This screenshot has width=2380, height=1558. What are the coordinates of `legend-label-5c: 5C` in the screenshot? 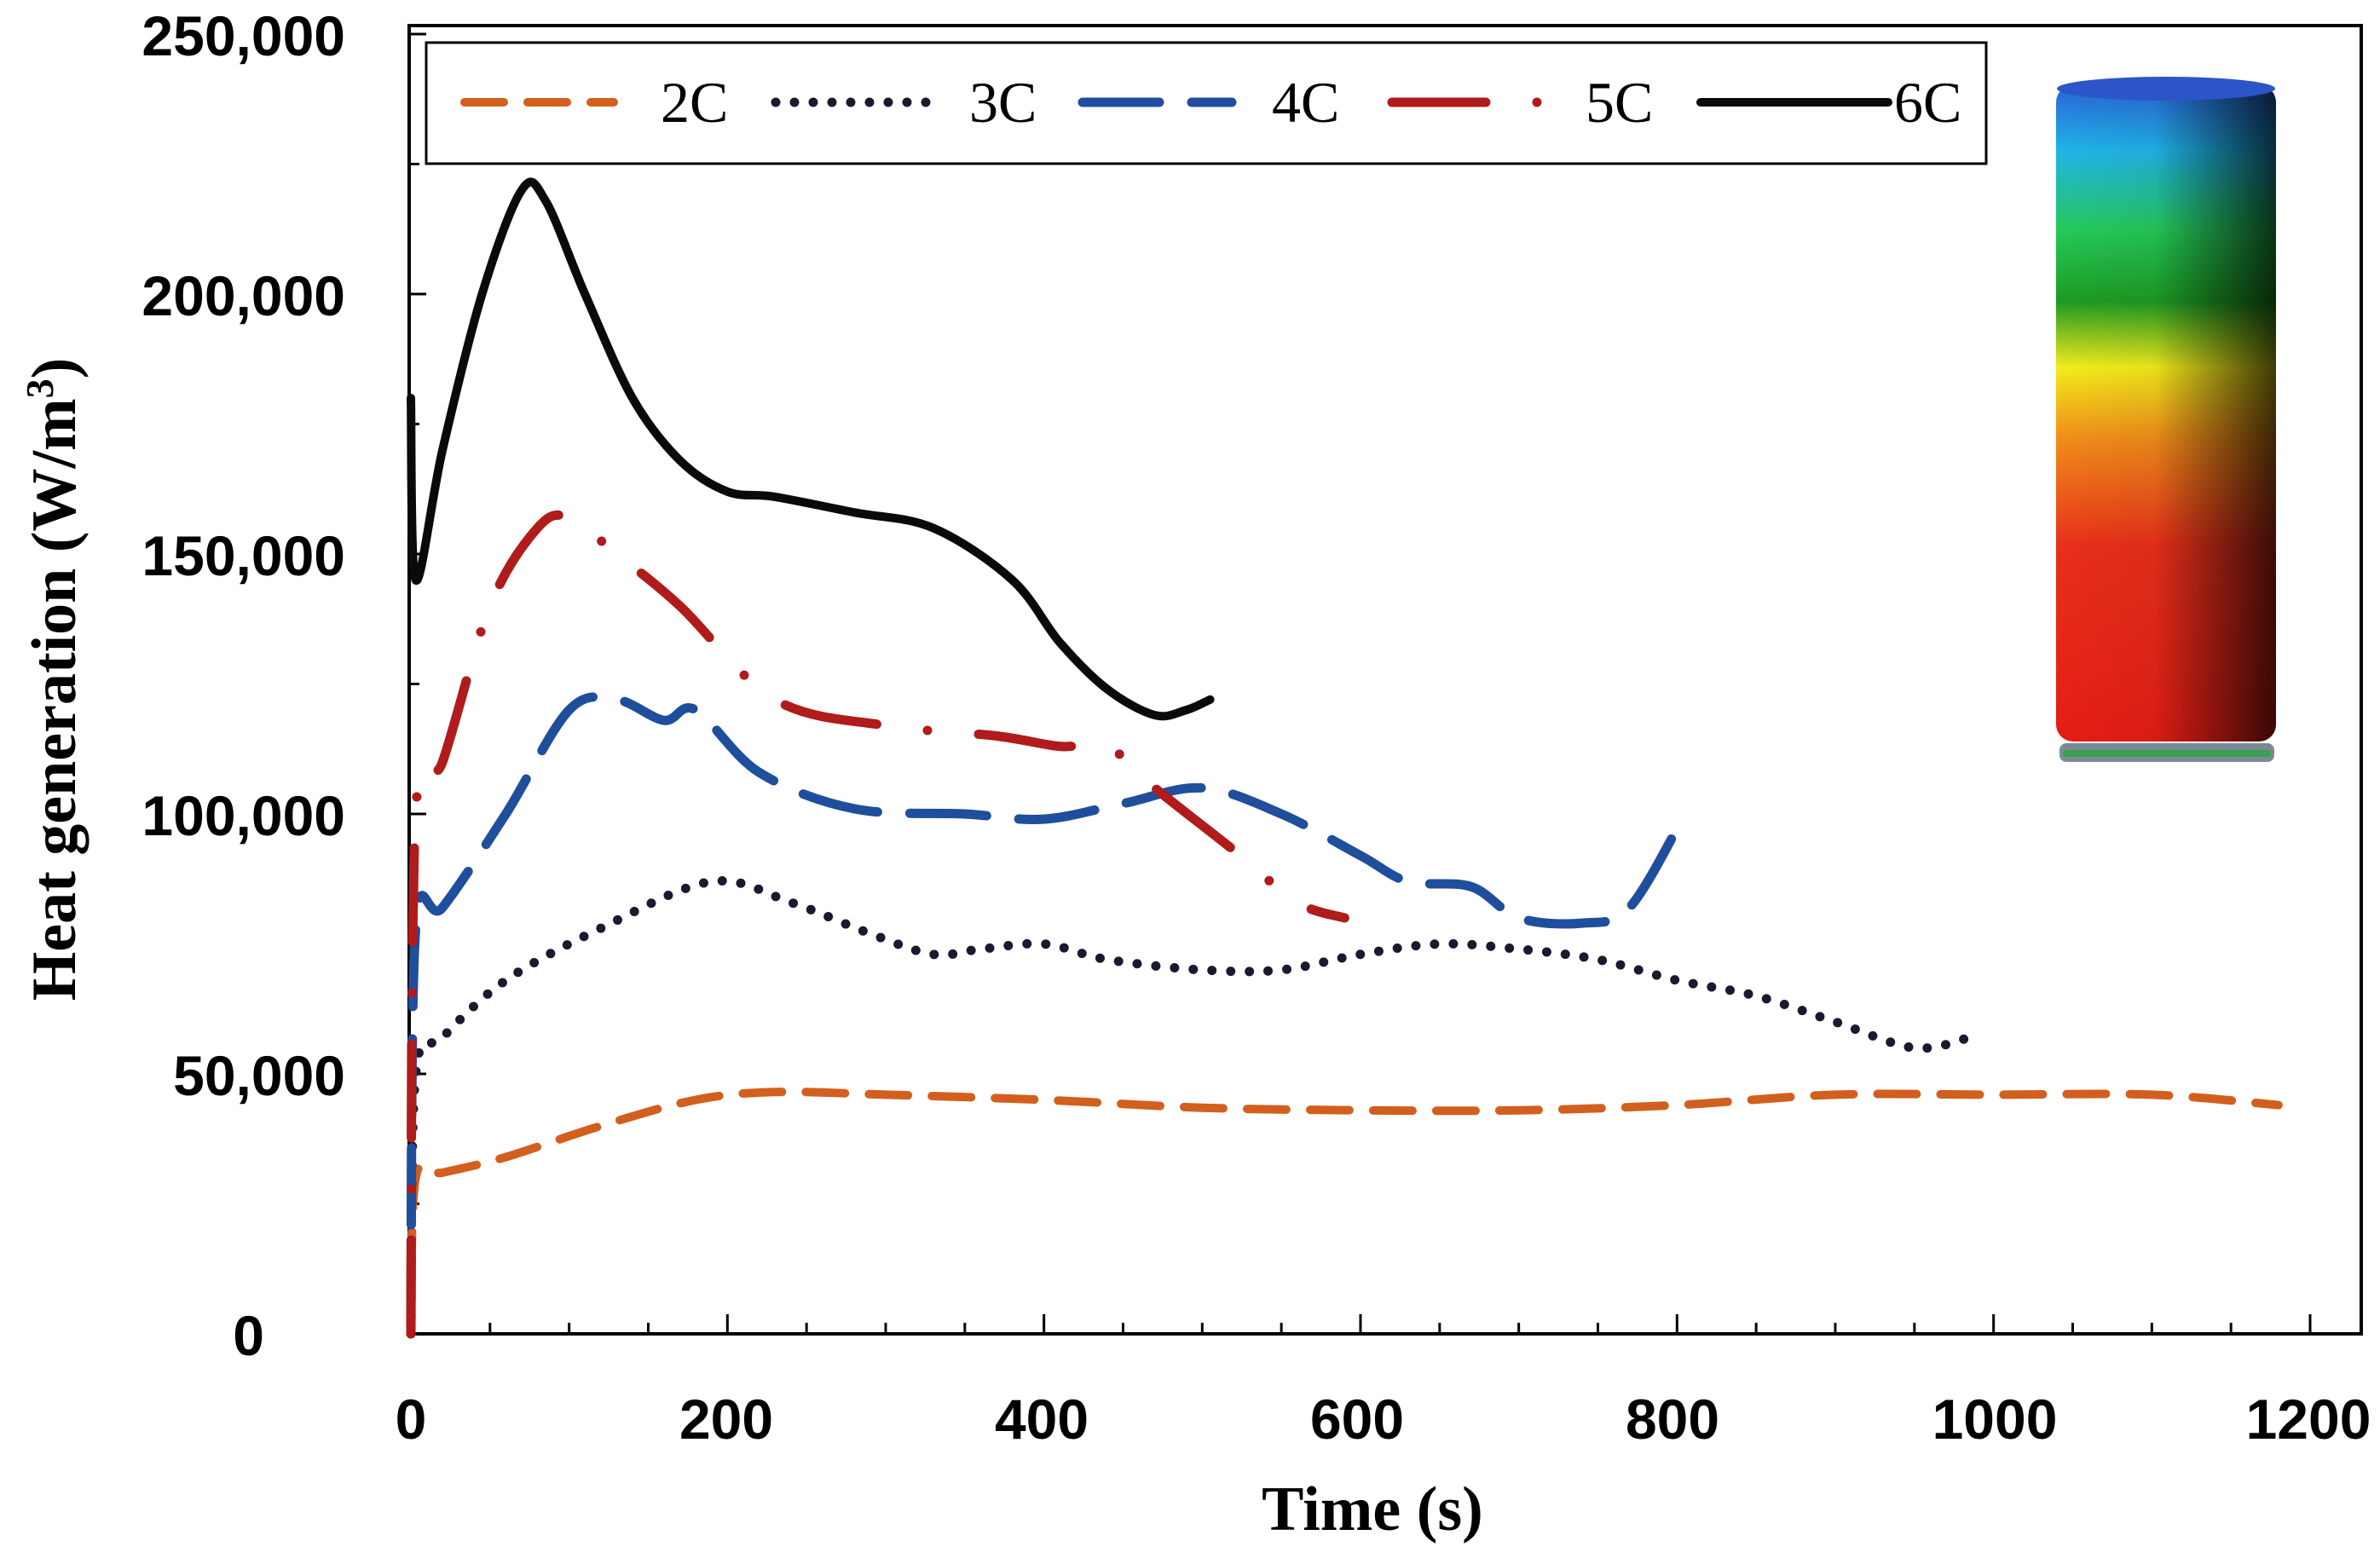 It's located at (1619, 103).